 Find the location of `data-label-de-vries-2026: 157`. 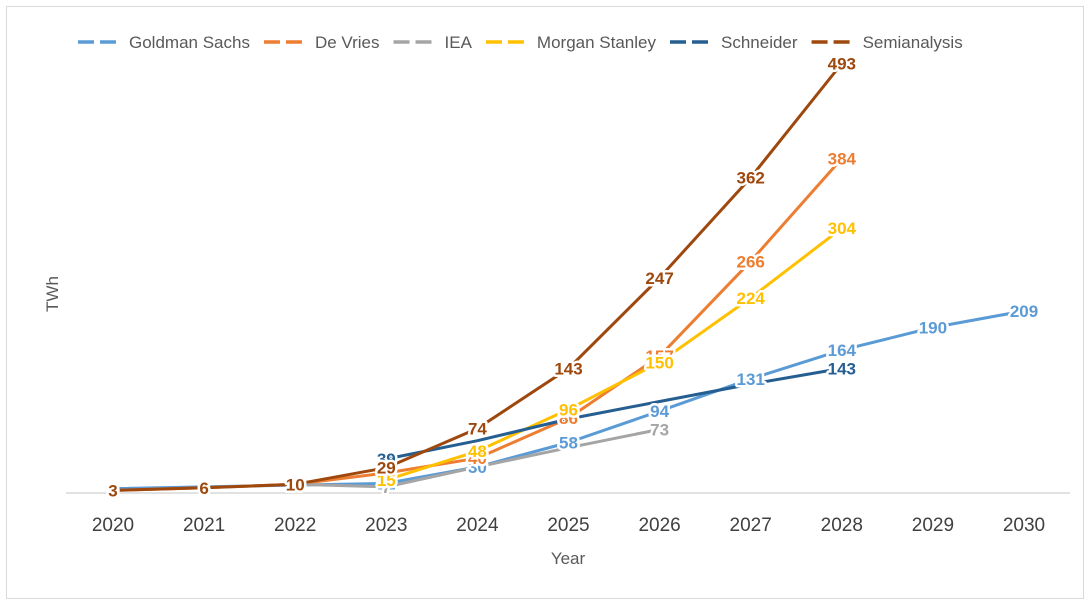

data-label-de-vries-2026: 157 is located at coordinates (659, 356).